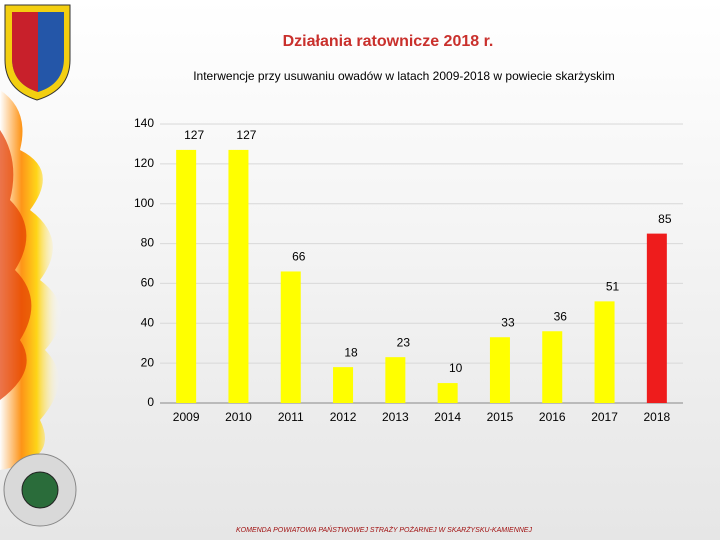 The height and width of the screenshot is (540, 720). Describe the element at coordinates (656, 417) in the screenshot. I see `x-tick-label: 2018` at that location.